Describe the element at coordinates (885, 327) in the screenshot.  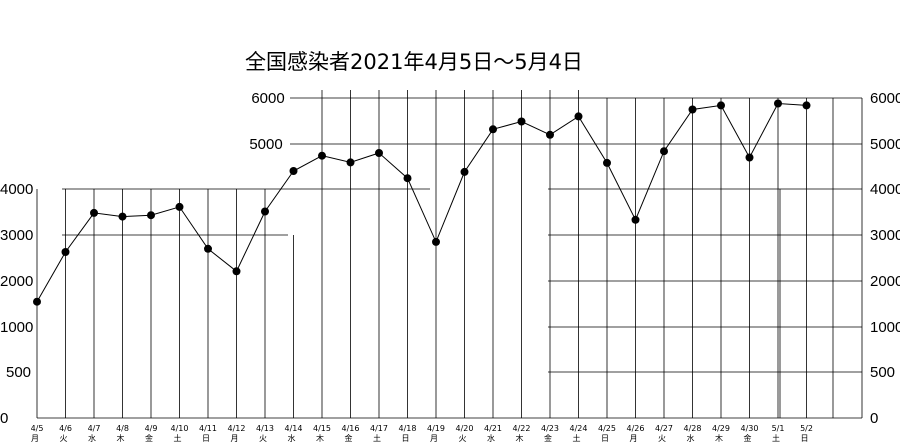
I see `y-tick-label-right: 1000` at that location.